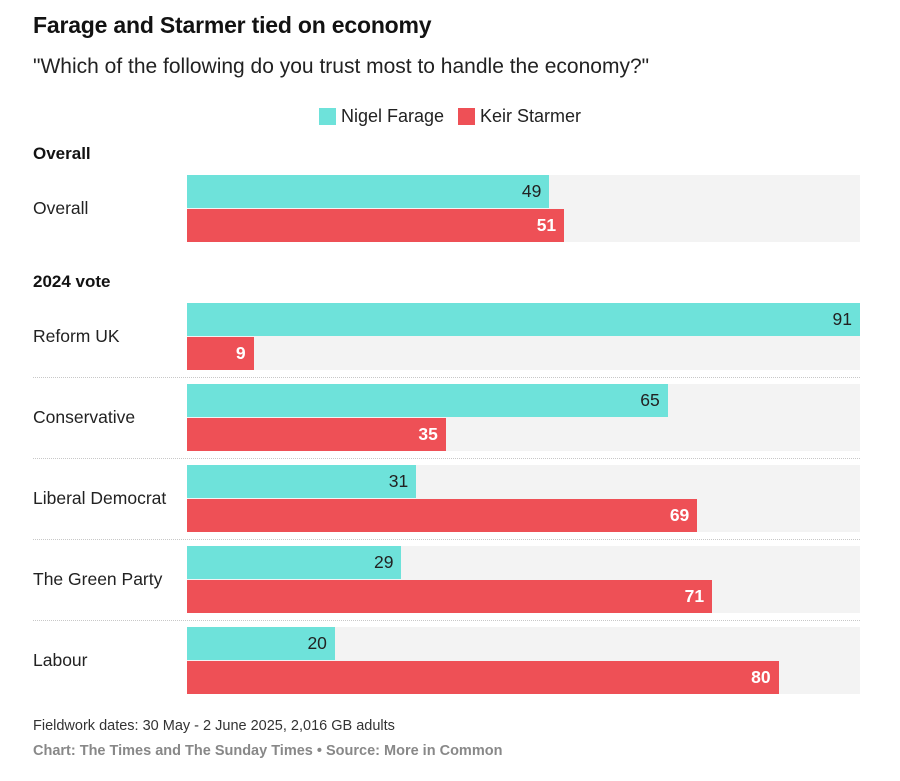 The image size is (900, 781). Describe the element at coordinates (327, 116) in the screenshot. I see `legend-swatch-farage` at that location.